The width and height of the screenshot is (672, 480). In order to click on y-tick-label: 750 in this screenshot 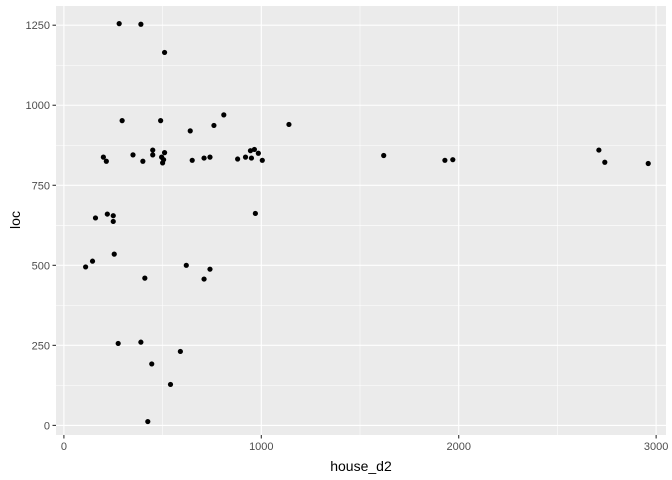, I will do `click(41, 186)`.